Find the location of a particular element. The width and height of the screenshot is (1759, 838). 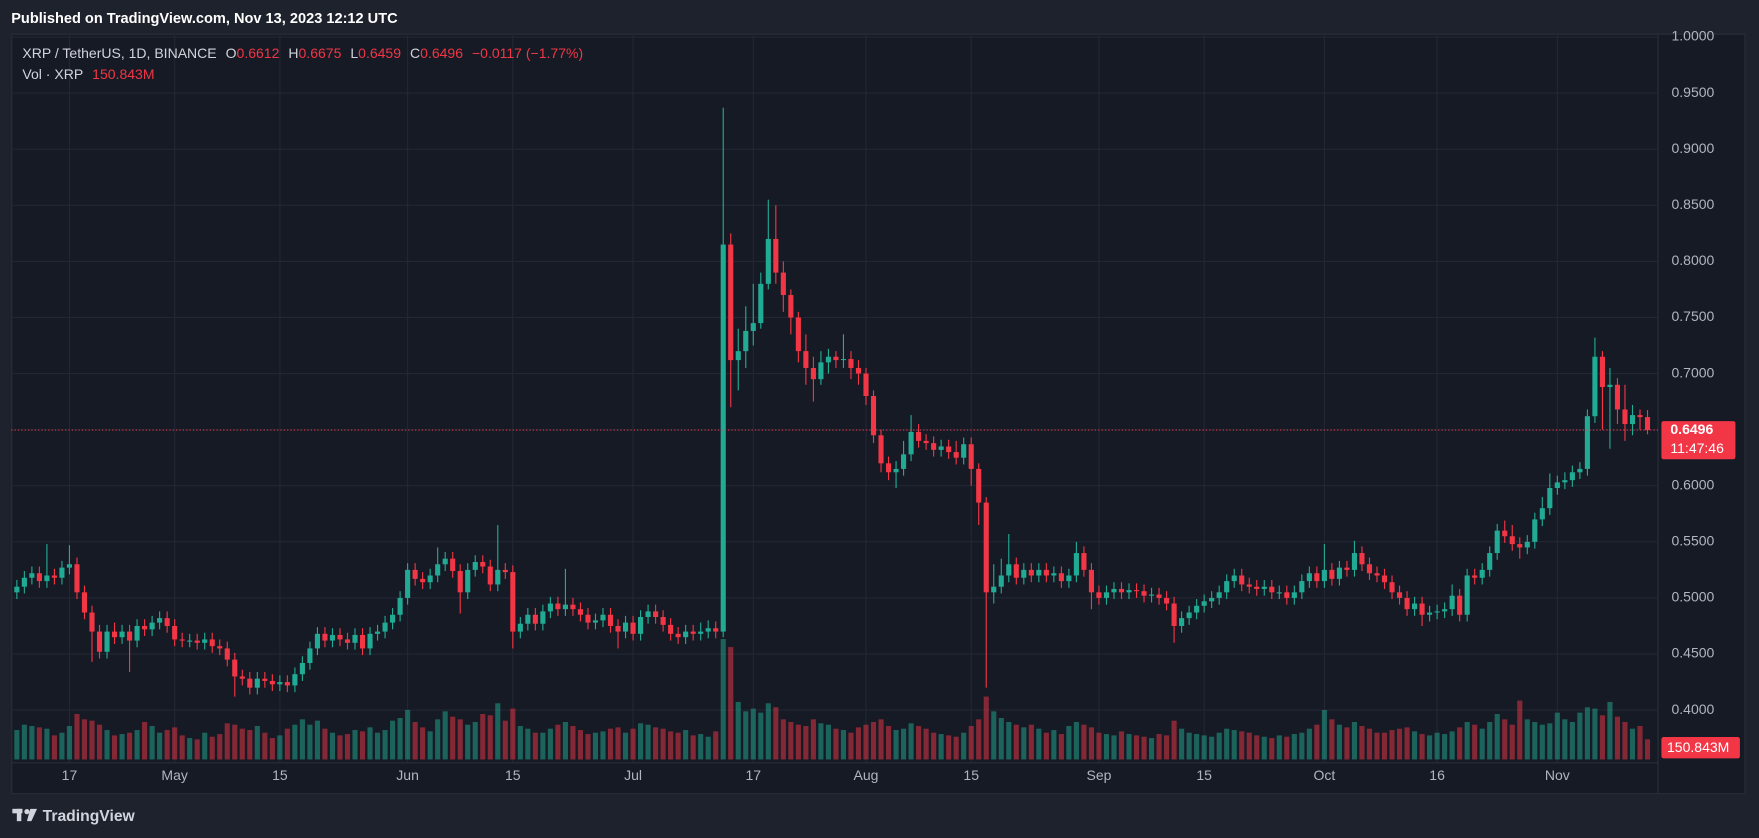

x-tick-label: 15 is located at coordinates (513, 775).